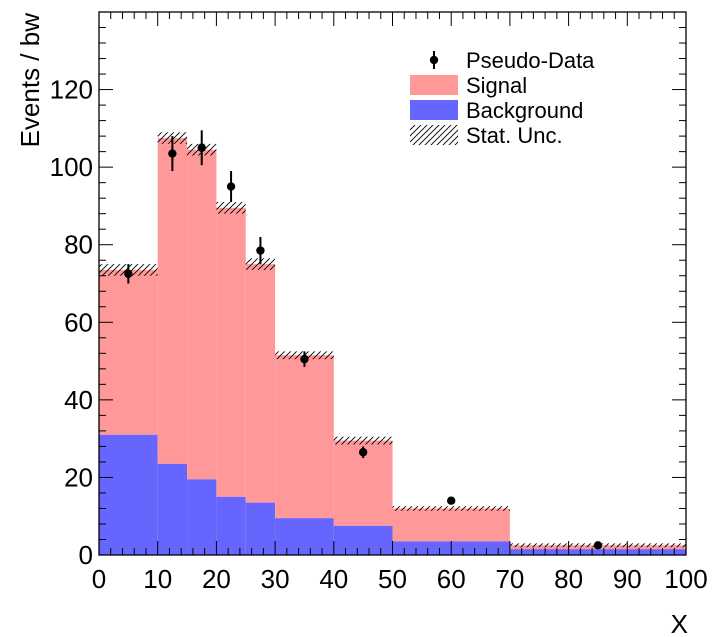  I want to click on legend-label: Stat. Unc., so click(514, 135).